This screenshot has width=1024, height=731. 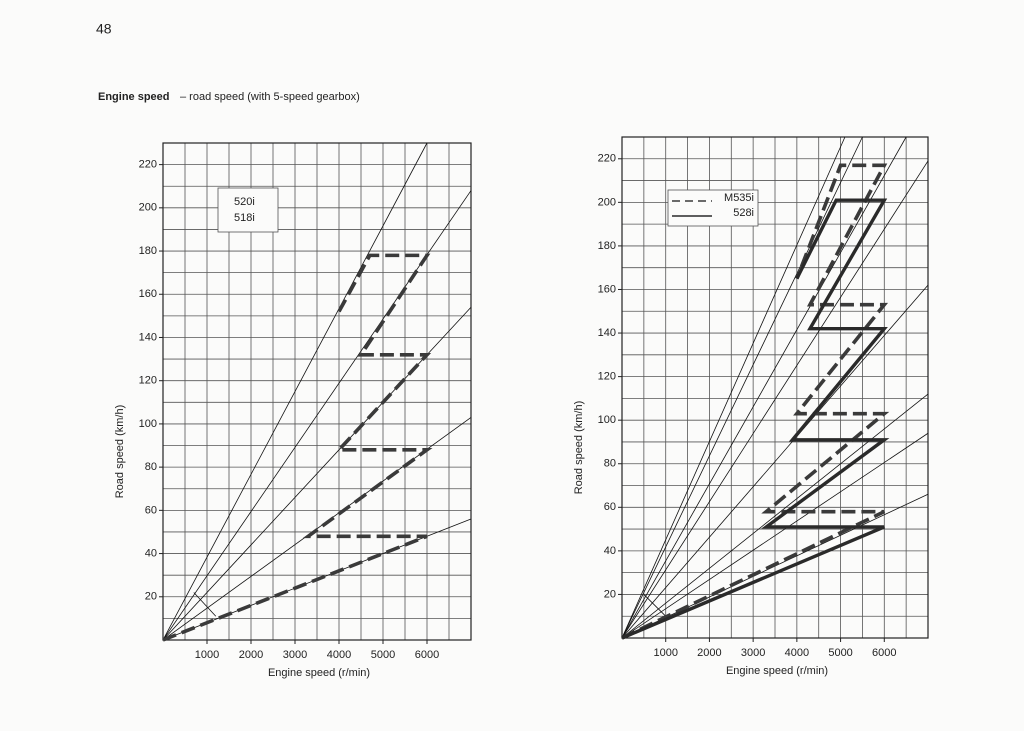 What do you see at coordinates (270, 97) in the screenshot?
I see `page-subtitle: – road speed (with 5-speed gearbox)` at bounding box center [270, 97].